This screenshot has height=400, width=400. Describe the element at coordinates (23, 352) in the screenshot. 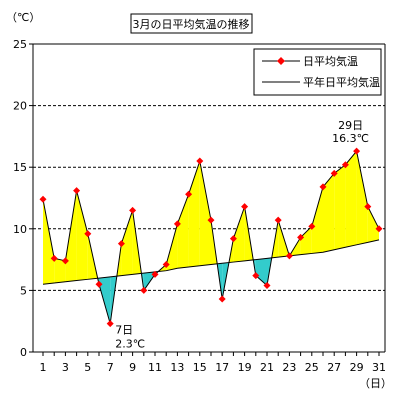

I see `y-tick-label: 0` at that location.